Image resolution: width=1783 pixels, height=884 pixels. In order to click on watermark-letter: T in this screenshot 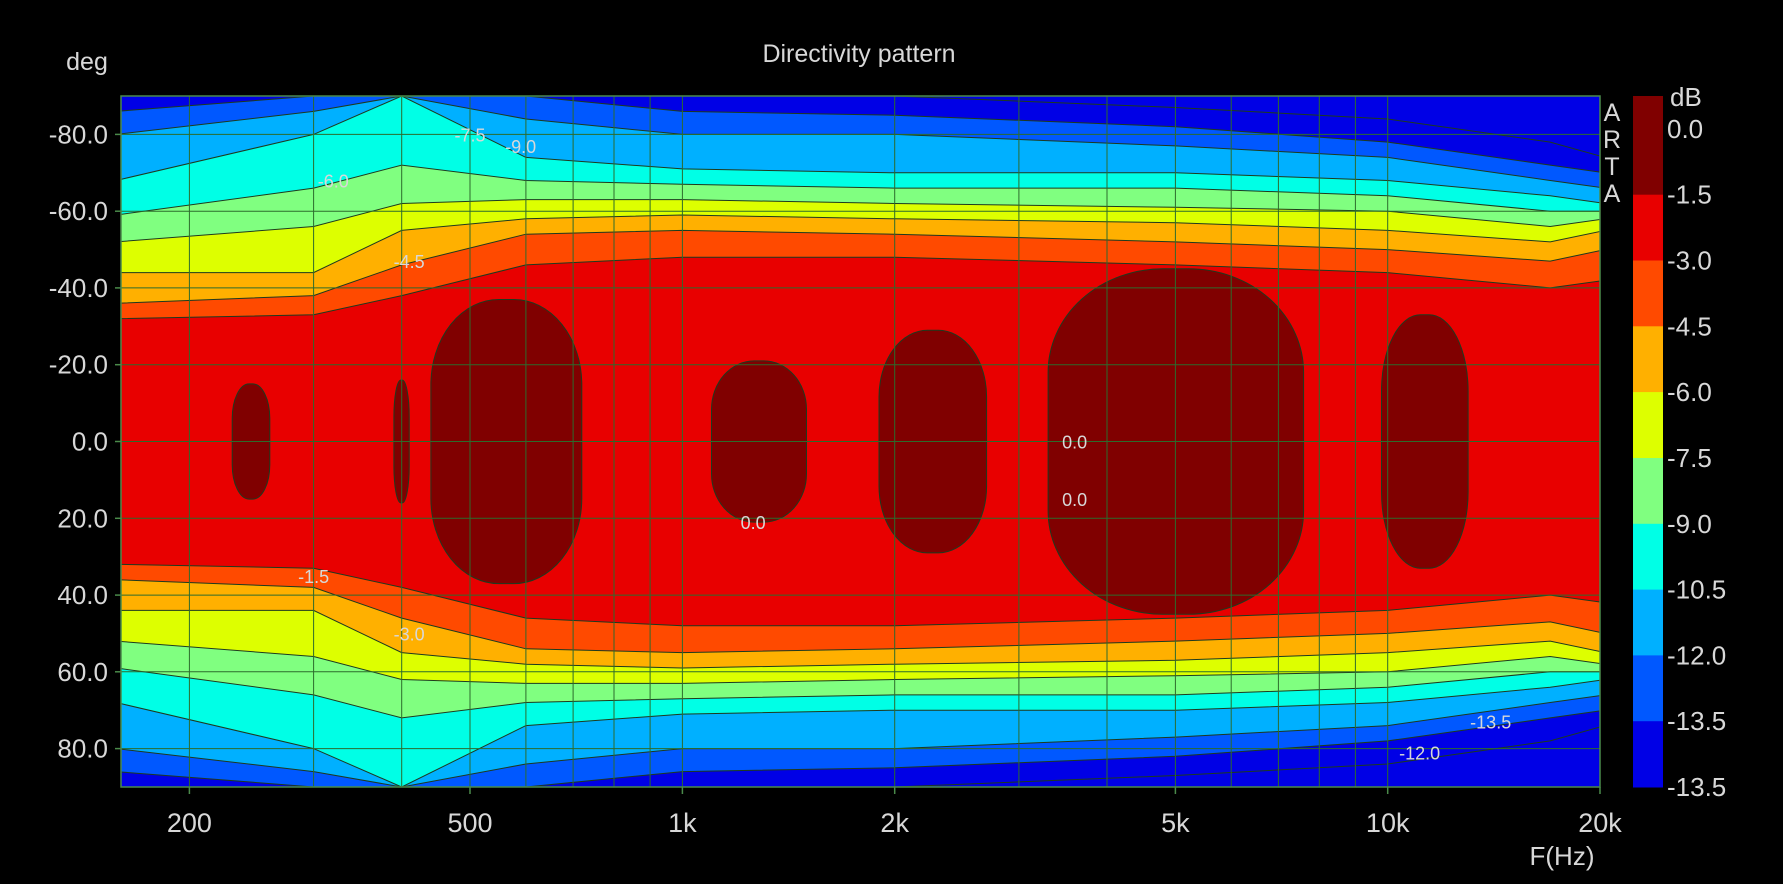, I will do `click(1611, 167)`.